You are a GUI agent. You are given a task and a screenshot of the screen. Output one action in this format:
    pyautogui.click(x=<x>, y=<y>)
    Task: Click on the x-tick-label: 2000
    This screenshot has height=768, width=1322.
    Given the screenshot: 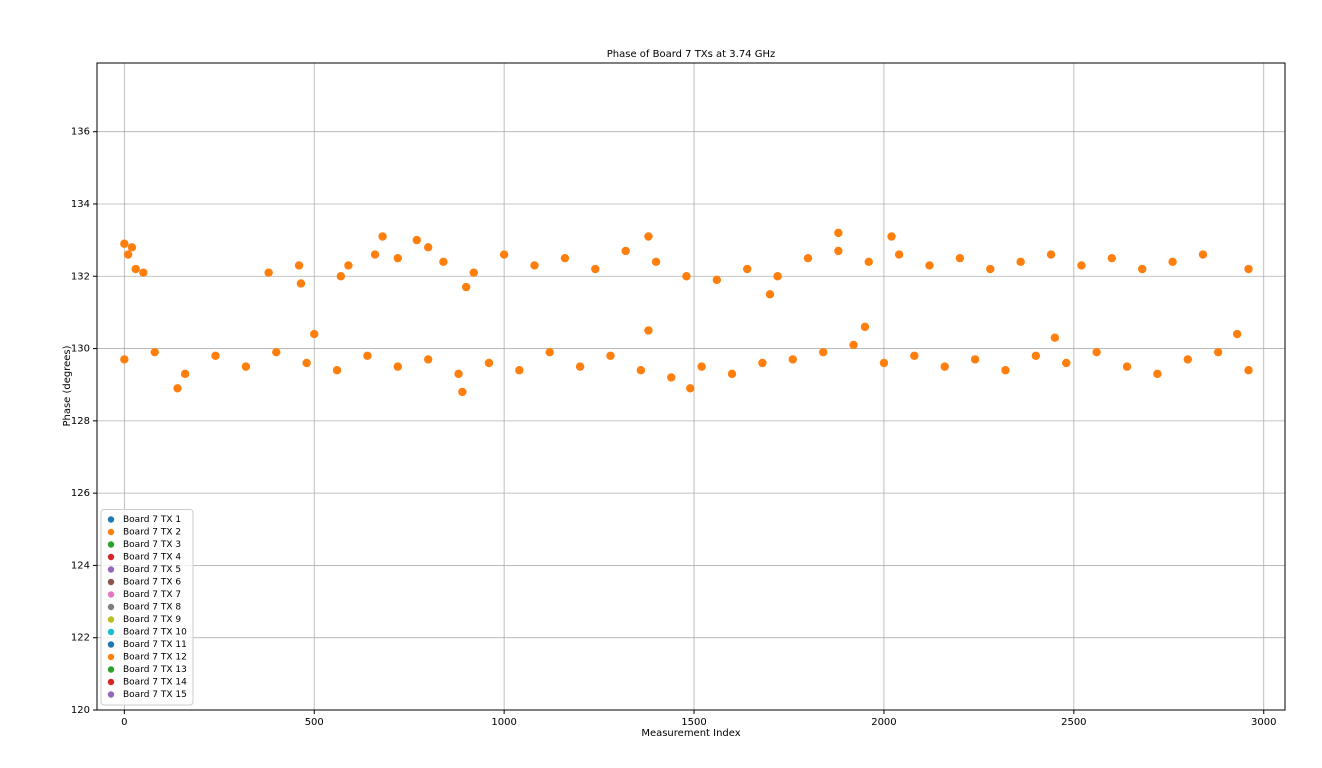 What is the action you would take?
    pyautogui.click(x=883, y=722)
    